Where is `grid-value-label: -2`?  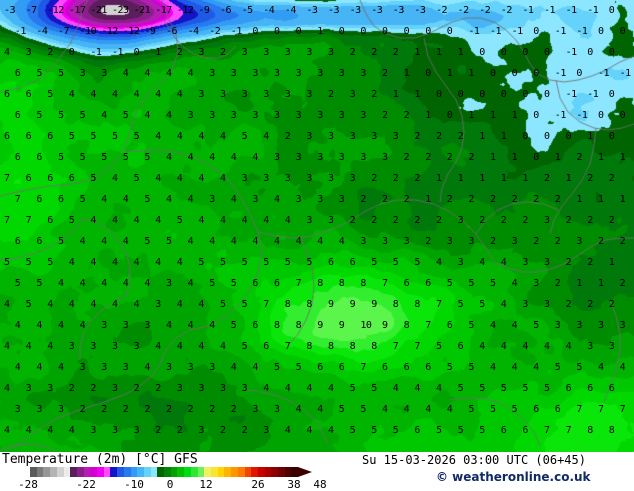
grid-value-label: -2 is located at coordinates (506, 10).